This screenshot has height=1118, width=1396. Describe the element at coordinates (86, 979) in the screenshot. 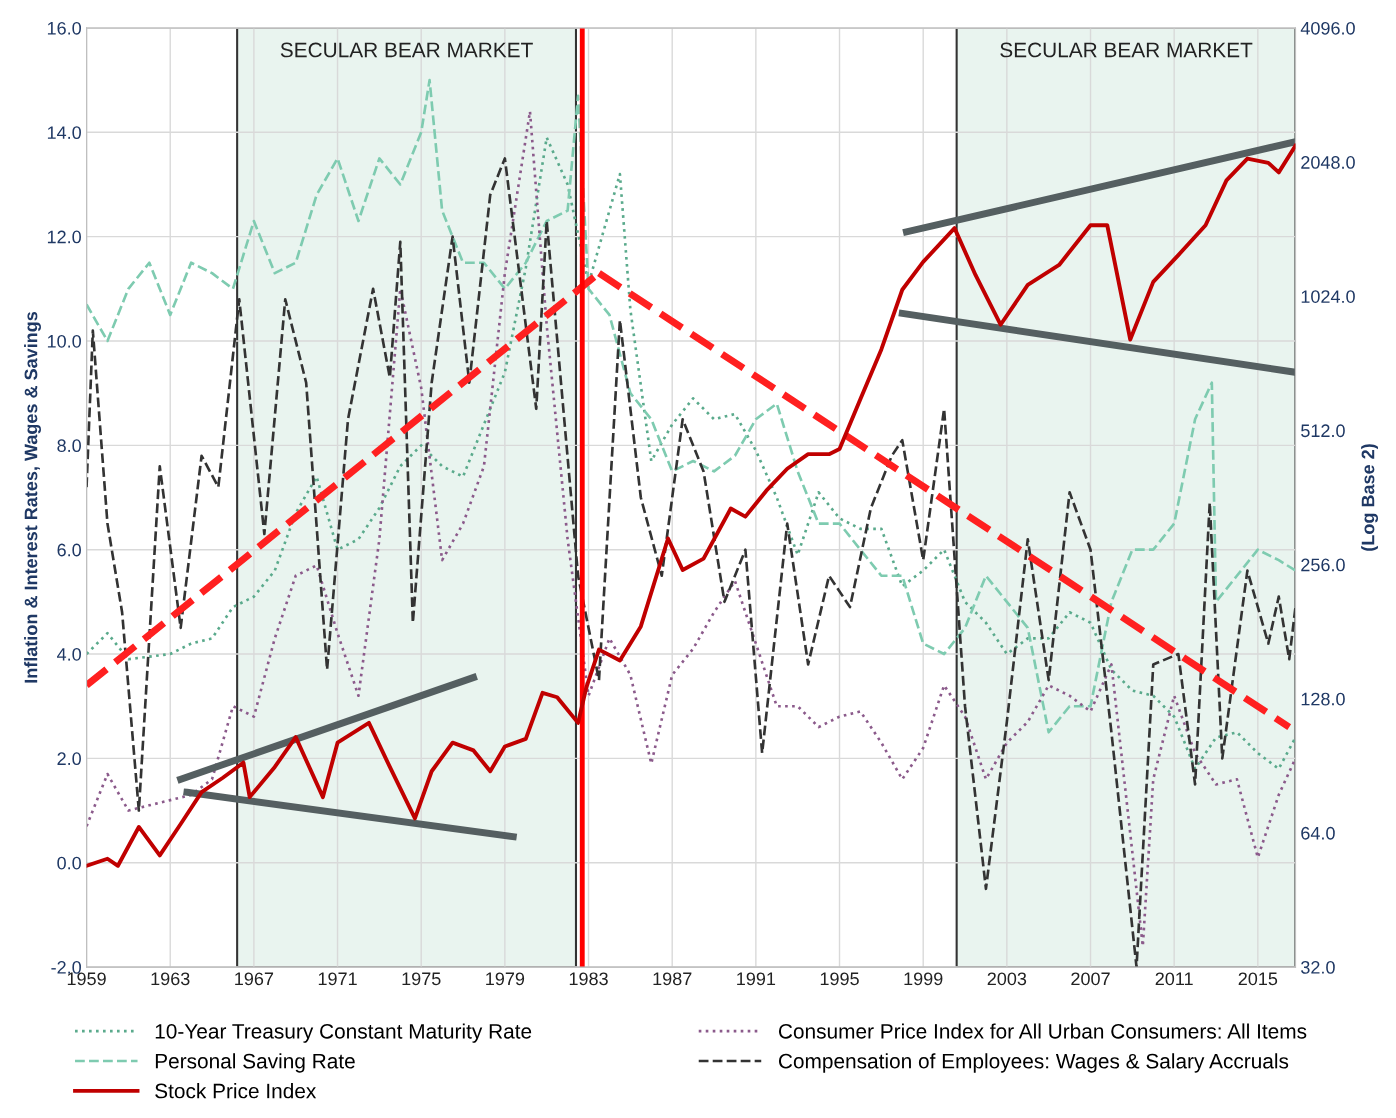

I see `x-tick-label: 1959` at that location.